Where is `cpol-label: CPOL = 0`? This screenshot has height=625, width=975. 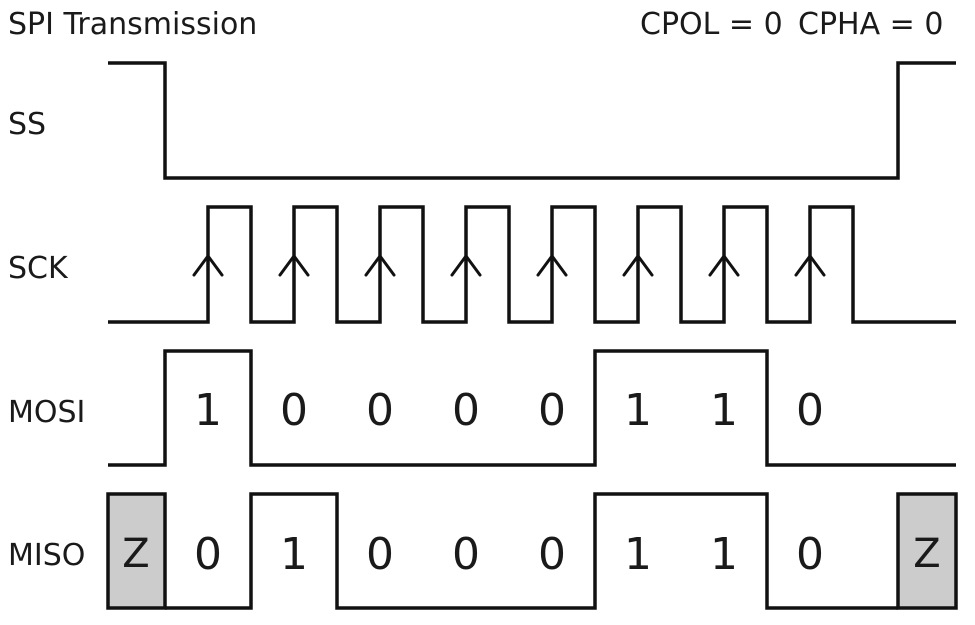 cpol-label: CPOL = 0 is located at coordinates (711, 24).